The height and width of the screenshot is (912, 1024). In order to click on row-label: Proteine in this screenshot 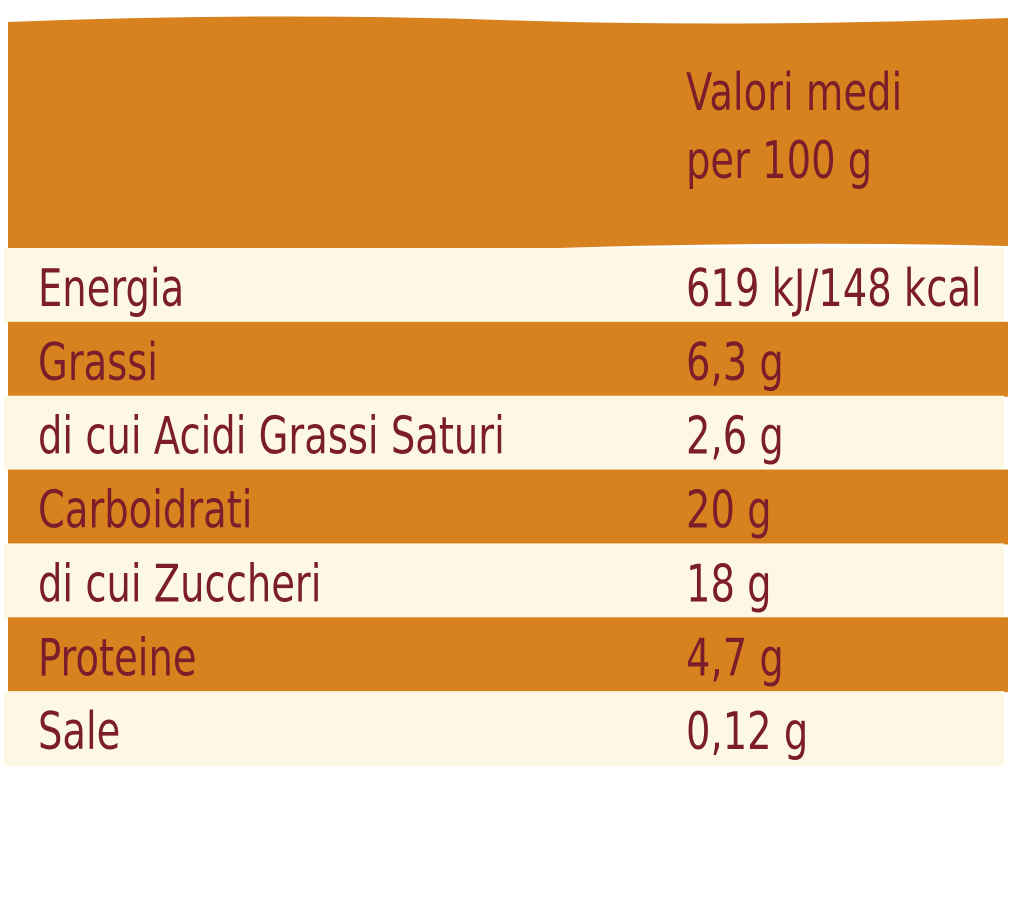, I will do `click(117, 658)`.